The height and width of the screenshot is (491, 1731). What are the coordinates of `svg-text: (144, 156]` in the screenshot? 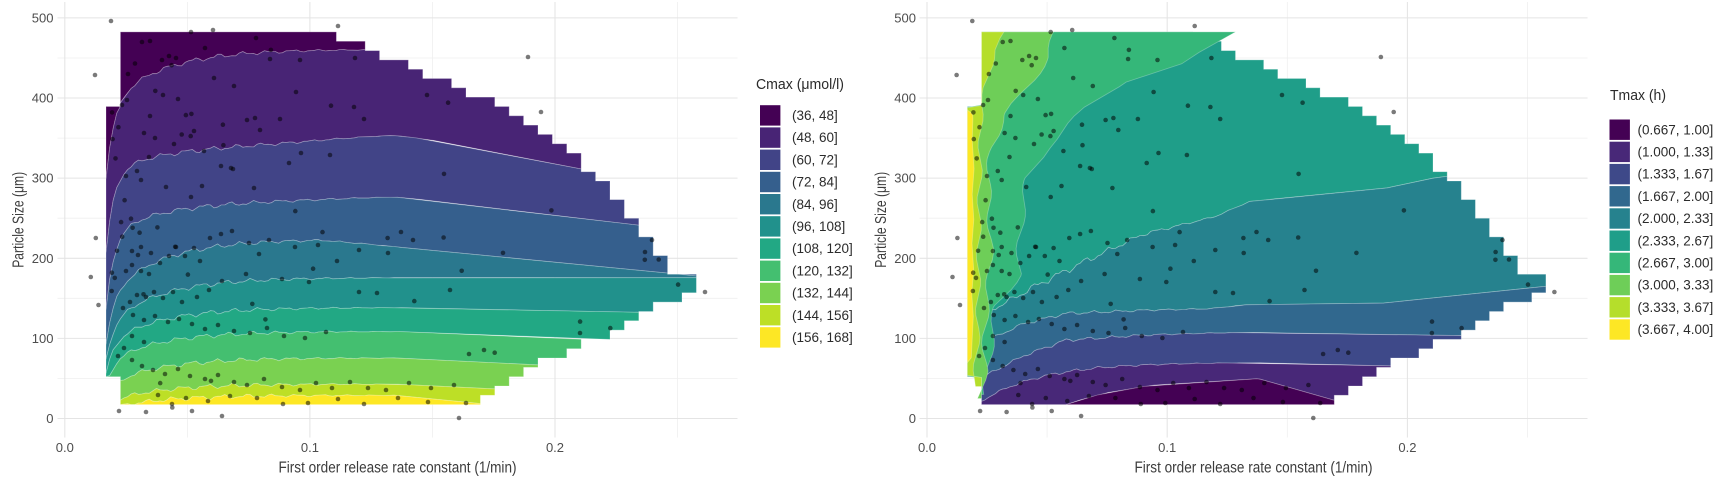 It's located at (822, 315).